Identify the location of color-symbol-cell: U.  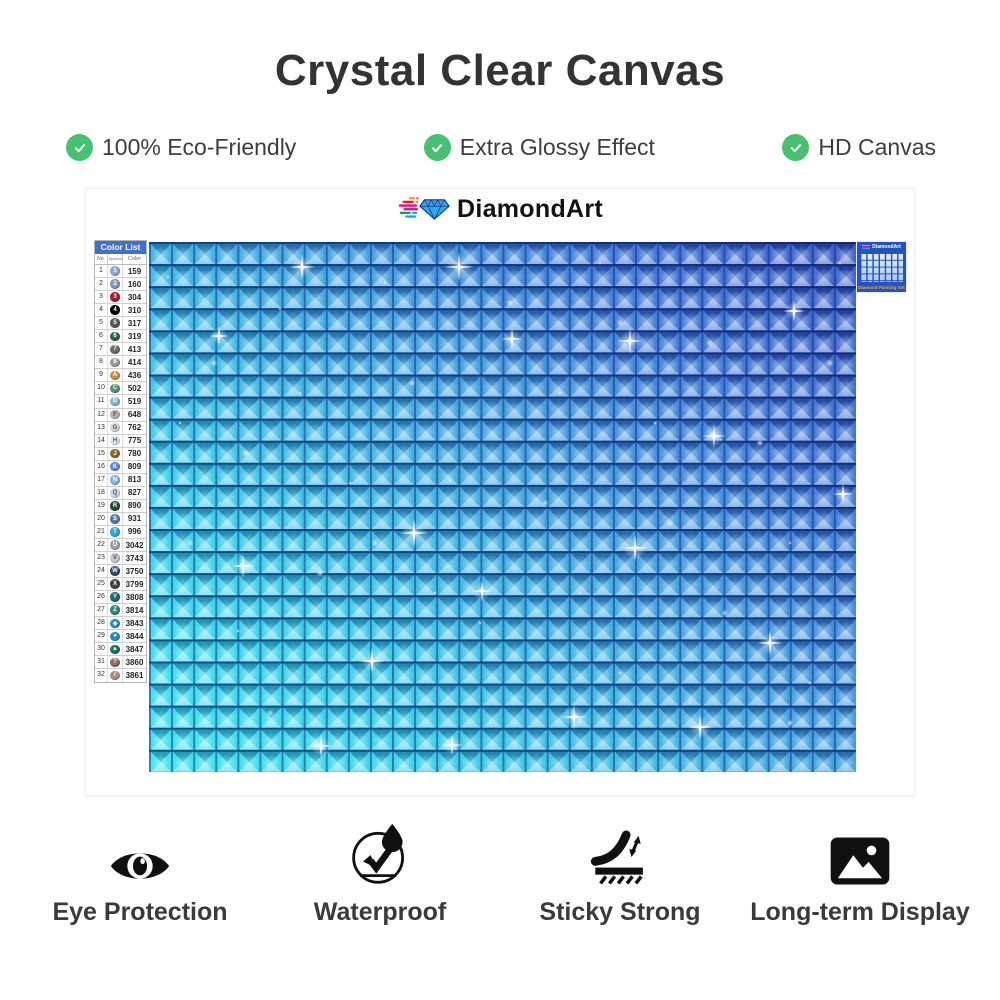
(115, 545).